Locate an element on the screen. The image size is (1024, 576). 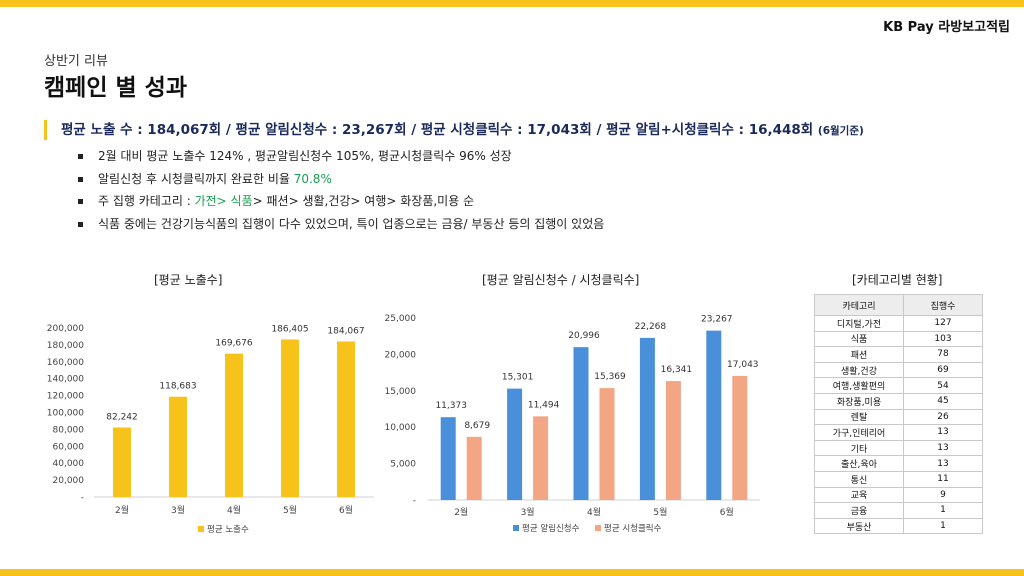
x-tick-label: 5월 is located at coordinates (660, 512).